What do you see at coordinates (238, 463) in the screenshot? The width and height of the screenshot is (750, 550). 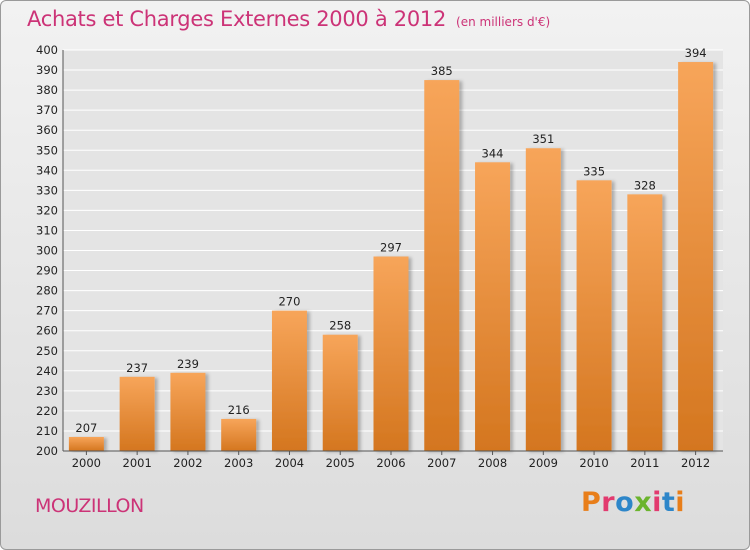 I see `x-tick-label: 2003` at bounding box center [238, 463].